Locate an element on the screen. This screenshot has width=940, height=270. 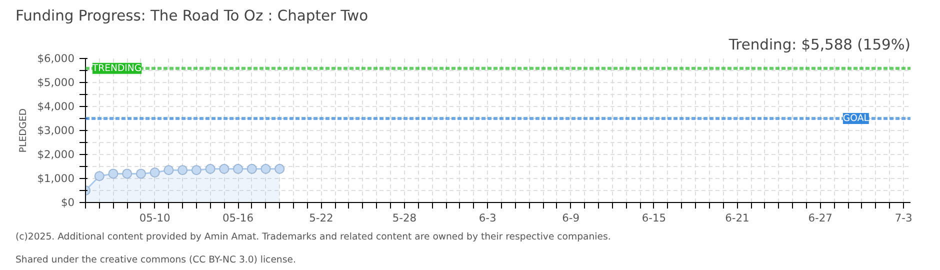
y-tick-label: $3,000 is located at coordinates (56, 130).